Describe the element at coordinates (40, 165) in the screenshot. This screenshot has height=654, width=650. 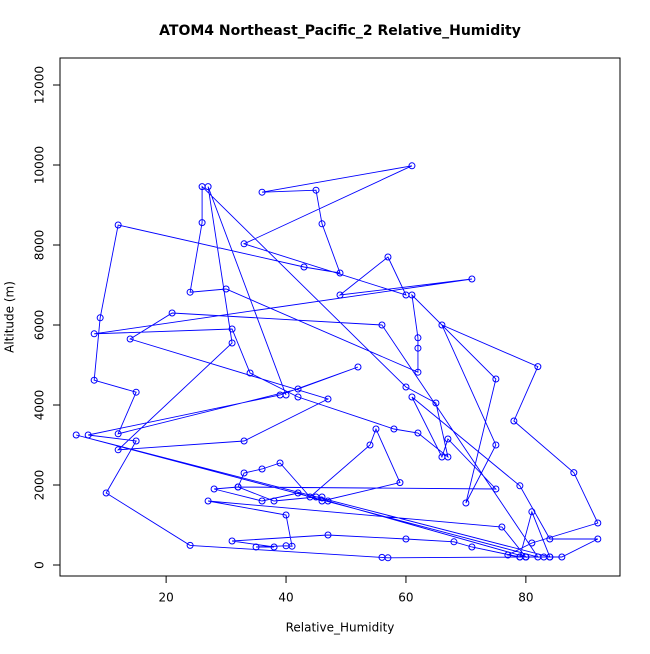
I see `y-tick-label: 10000` at that location.